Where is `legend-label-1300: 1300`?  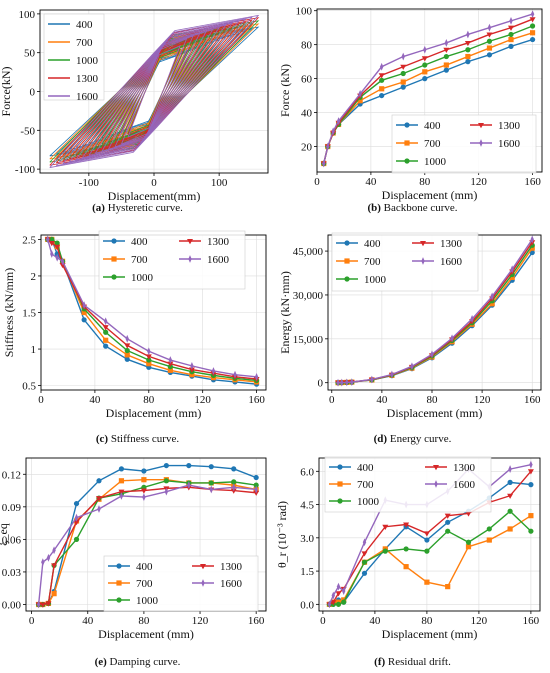 legend-label-1300: 1300 is located at coordinates (87, 79).